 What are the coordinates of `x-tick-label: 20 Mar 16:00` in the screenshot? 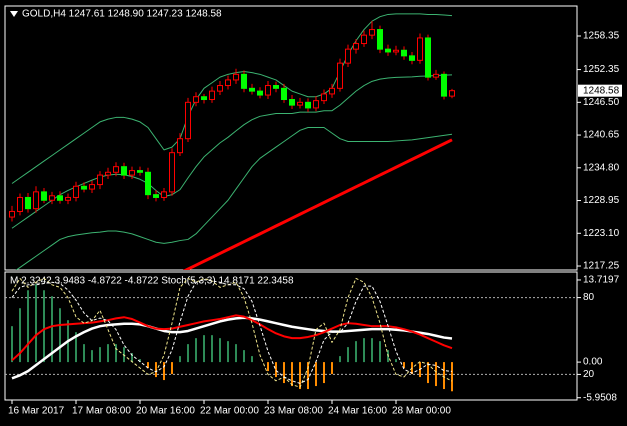 It's located at (165, 411).